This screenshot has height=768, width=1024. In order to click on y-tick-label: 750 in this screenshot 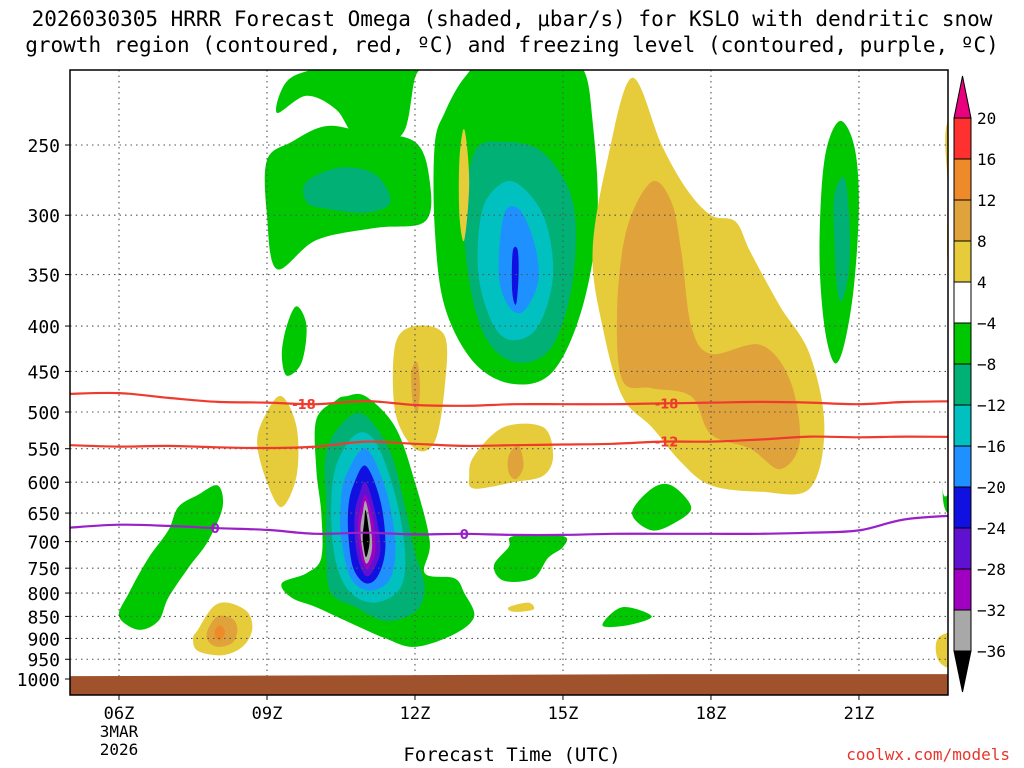, I will do `click(43, 569)`.